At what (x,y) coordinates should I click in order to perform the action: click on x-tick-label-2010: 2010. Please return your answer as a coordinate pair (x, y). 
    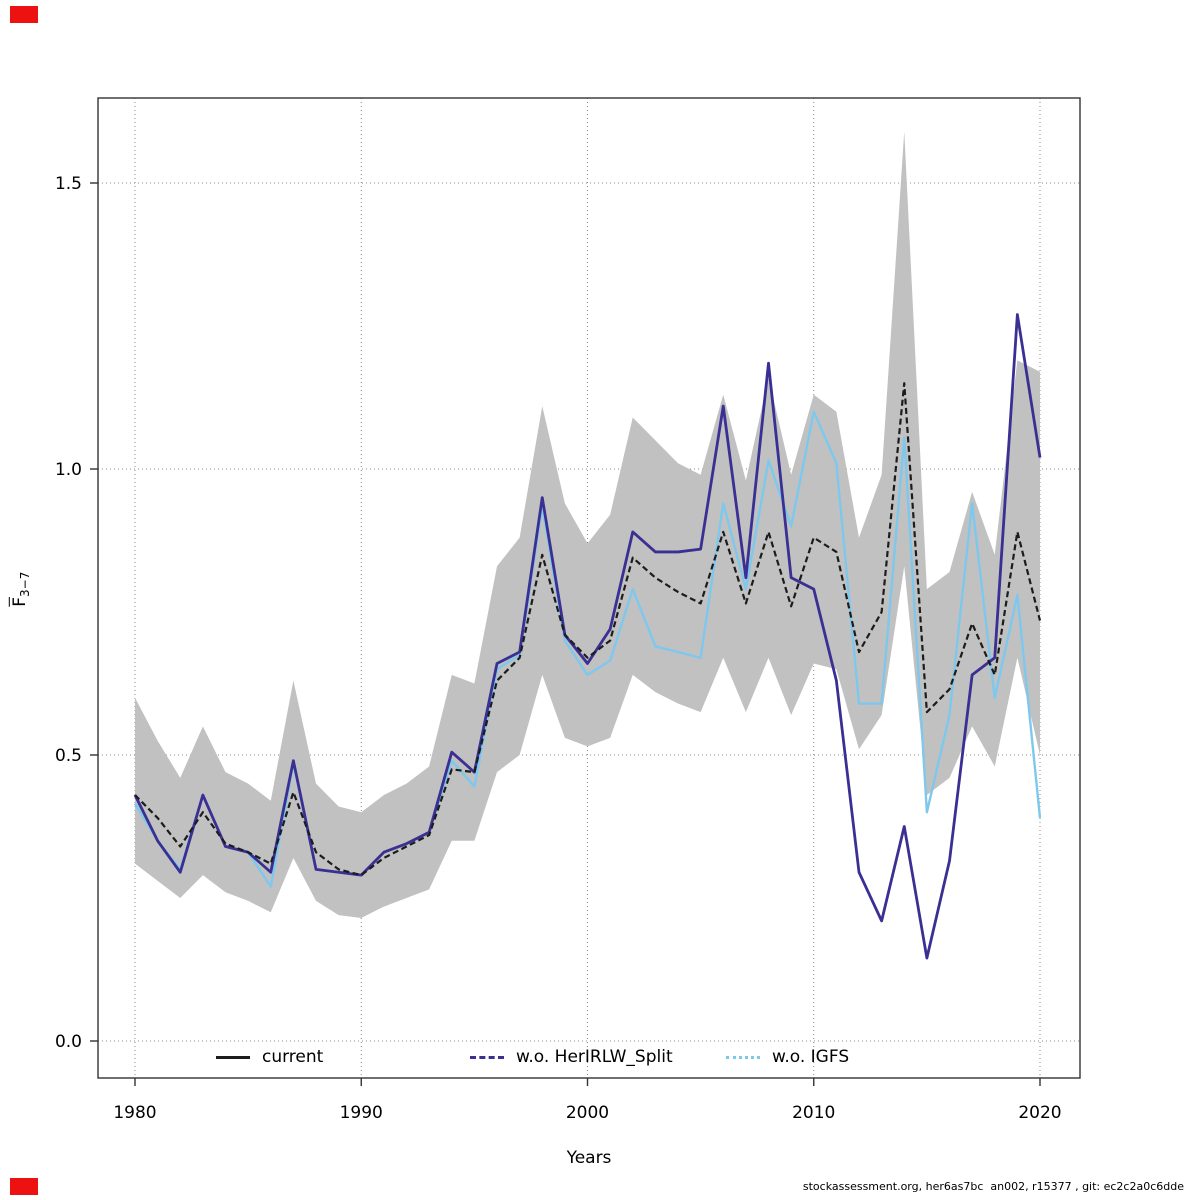
    Looking at the image, I should click on (813, 1113).